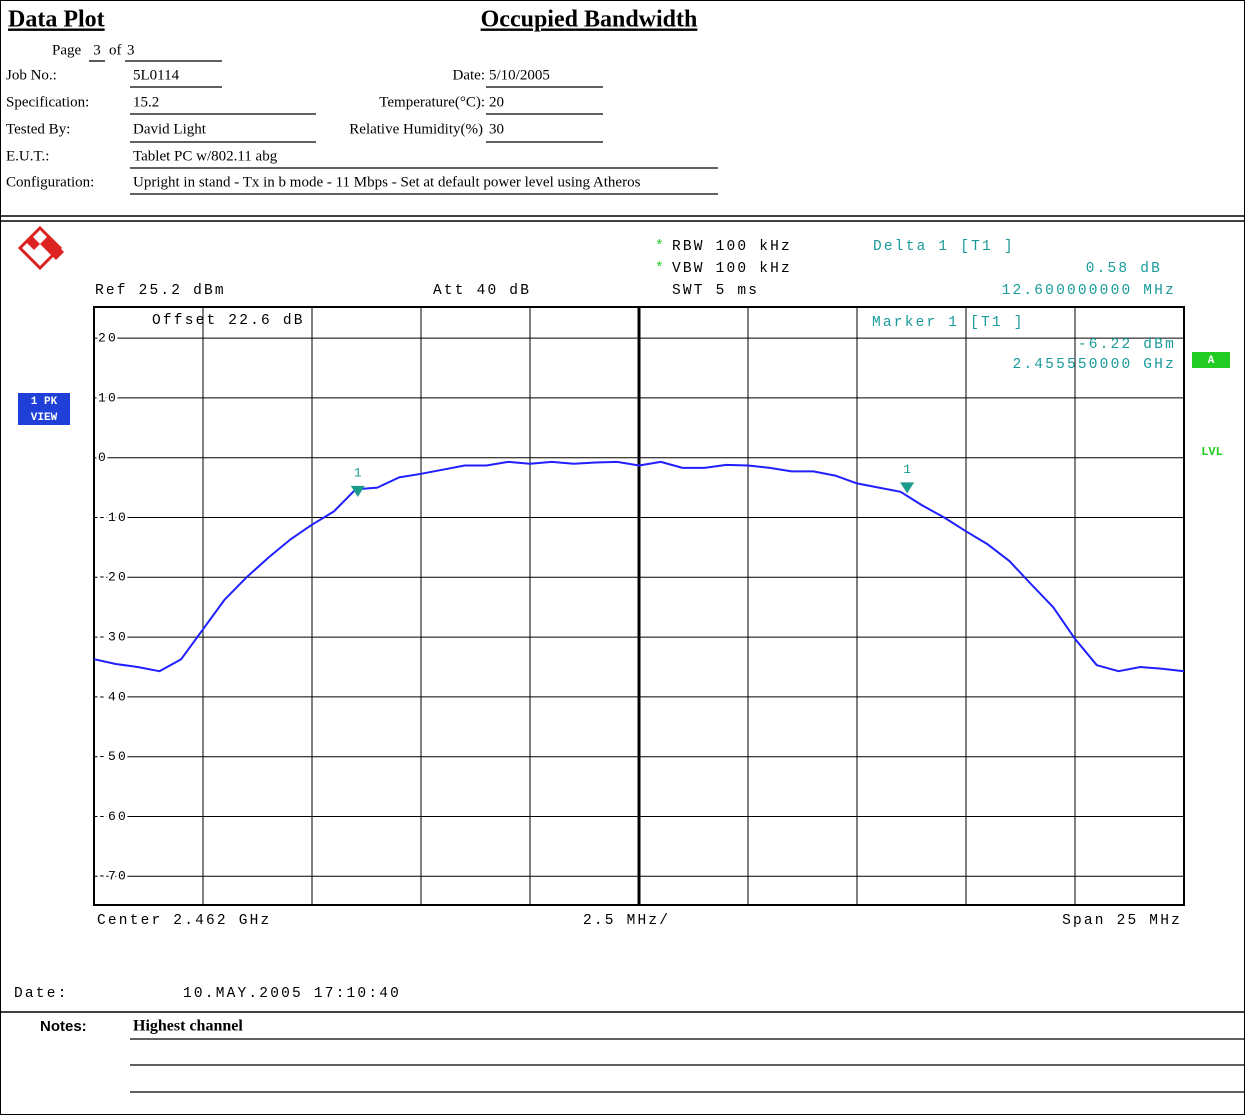 The image size is (1245, 1115). I want to click on doc-title: Data Plot, so click(56, 20).